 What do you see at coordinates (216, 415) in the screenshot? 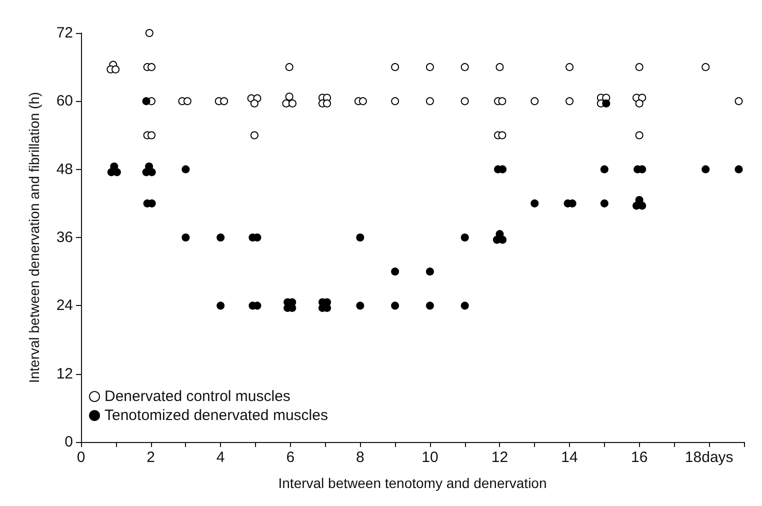
I see `legend-label: Tenotomized denervated muscles` at bounding box center [216, 415].